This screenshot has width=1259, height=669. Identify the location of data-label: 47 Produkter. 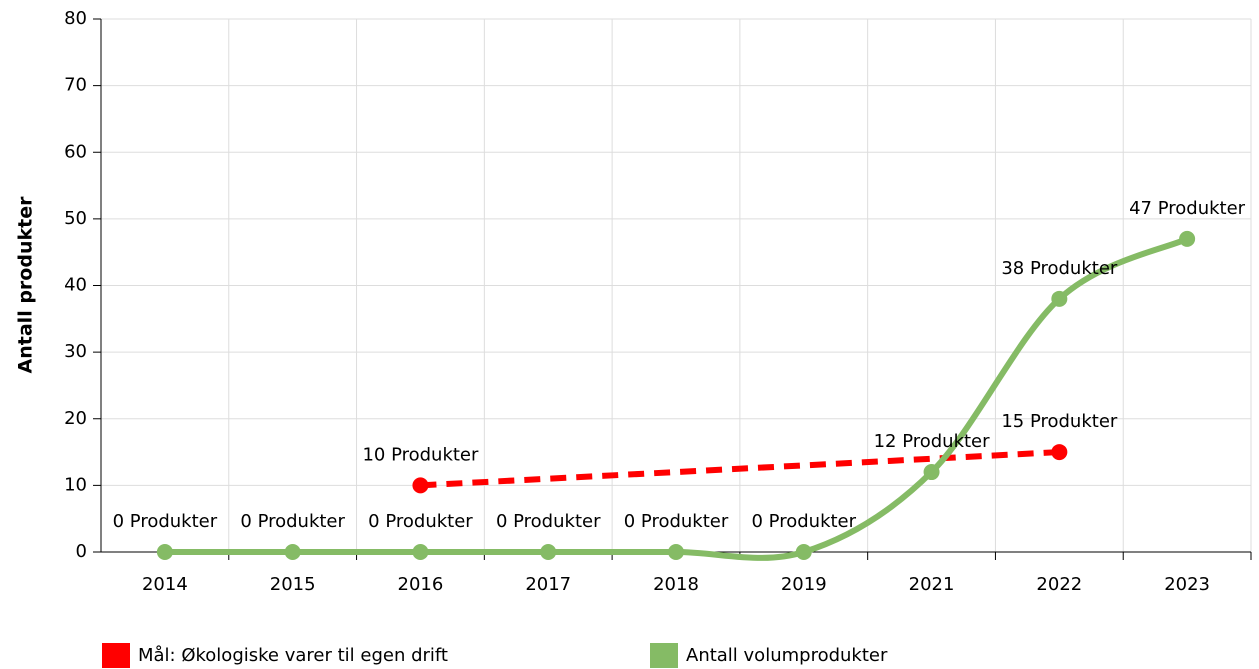
(1187, 208).